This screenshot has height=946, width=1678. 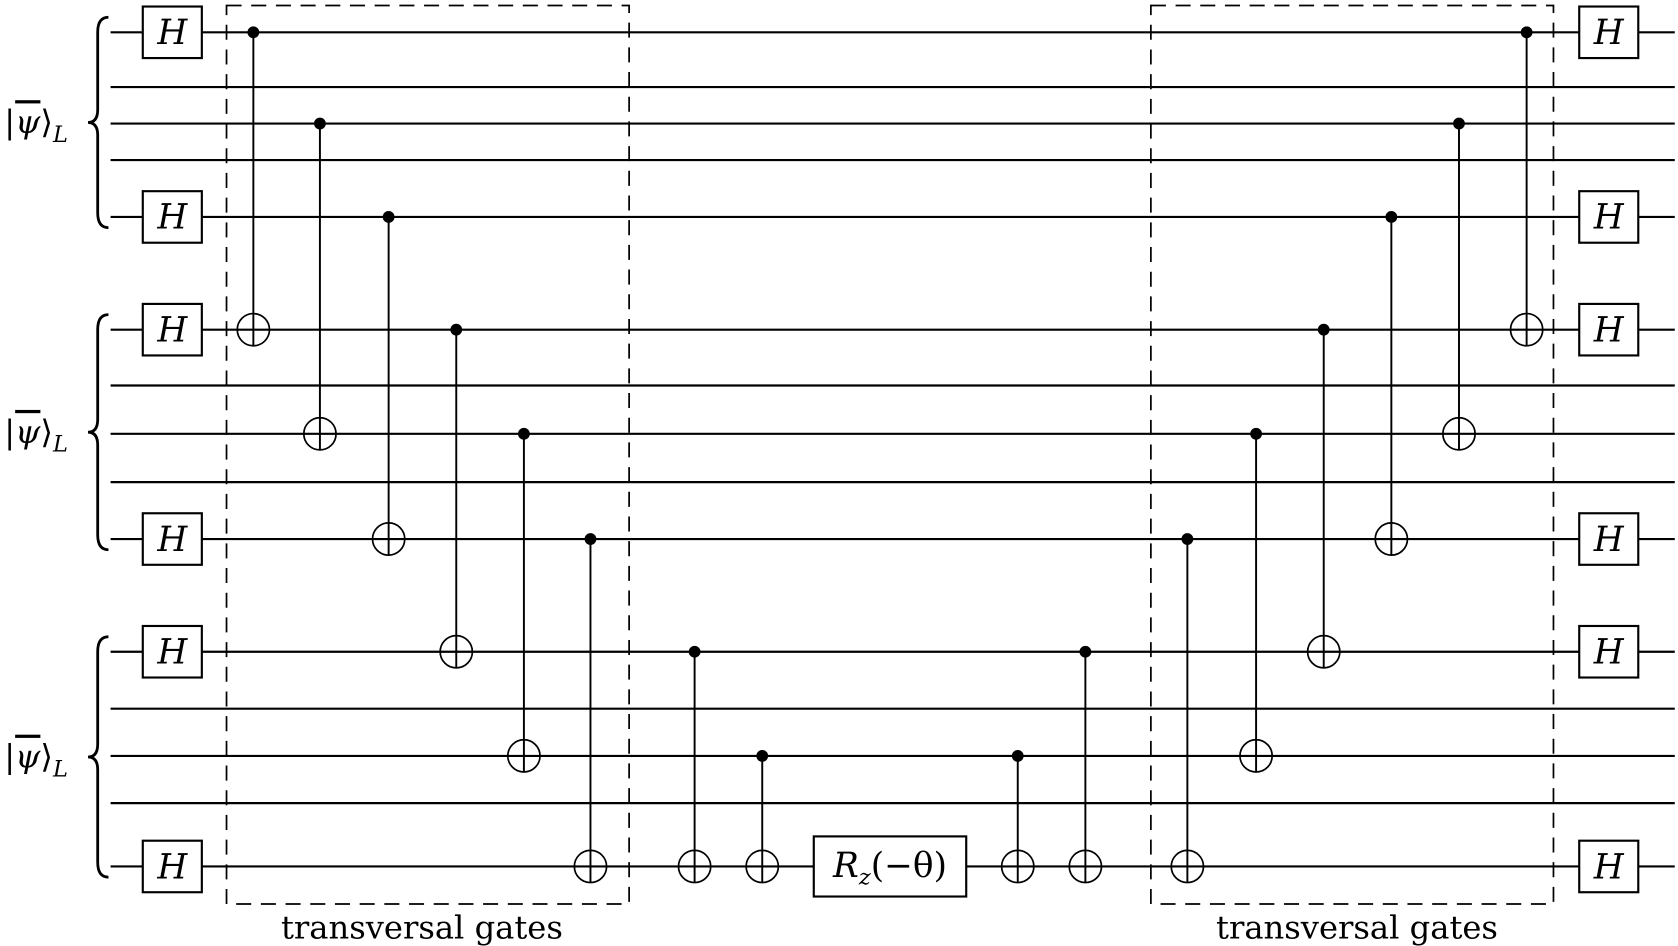 I want to click on svg-text: Rz(−θ), so click(x=889, y=868).